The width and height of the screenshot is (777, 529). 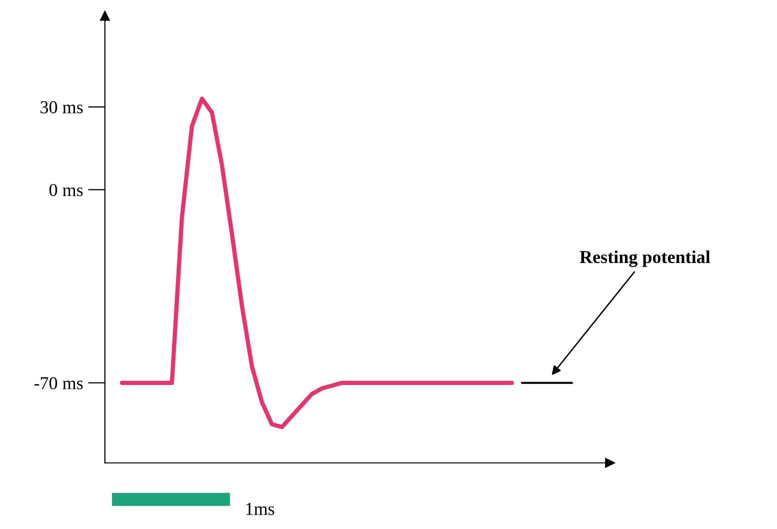 I want to click on y-tick-label: -70 ms, so click(x=58, y=383).